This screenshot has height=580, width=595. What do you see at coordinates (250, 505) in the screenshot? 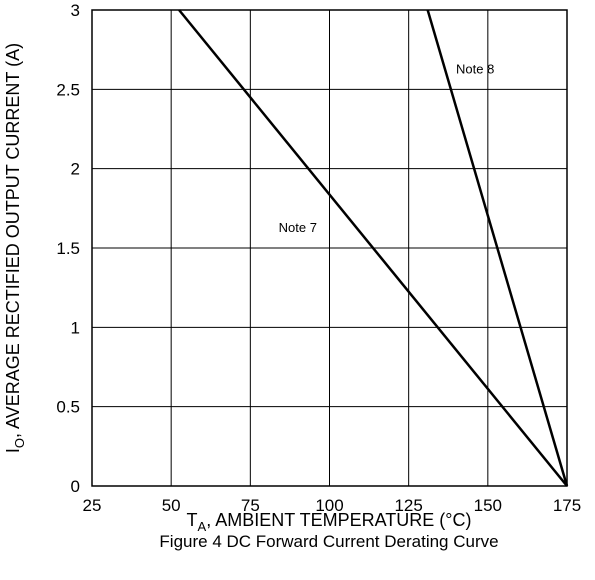
I see `x-tick-label: 75` at bounding box center [250, 505].